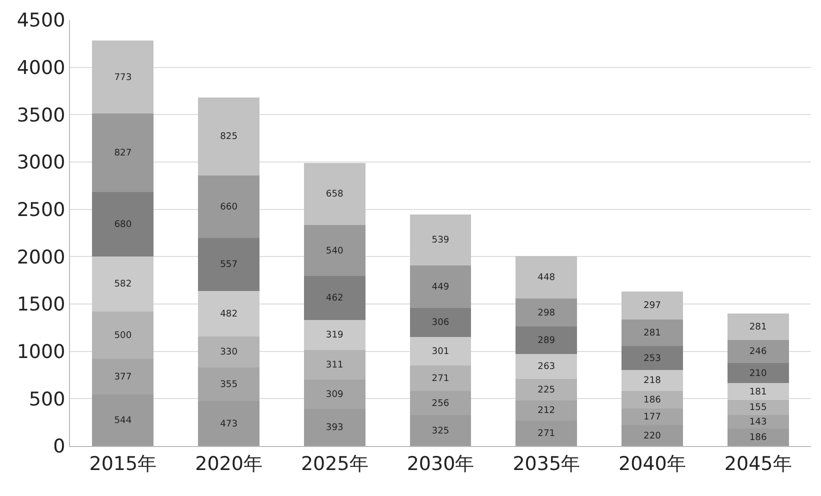 The width and height of the screenshot is (821, 496). I want to click on data-label: 143, so click(758, 422).